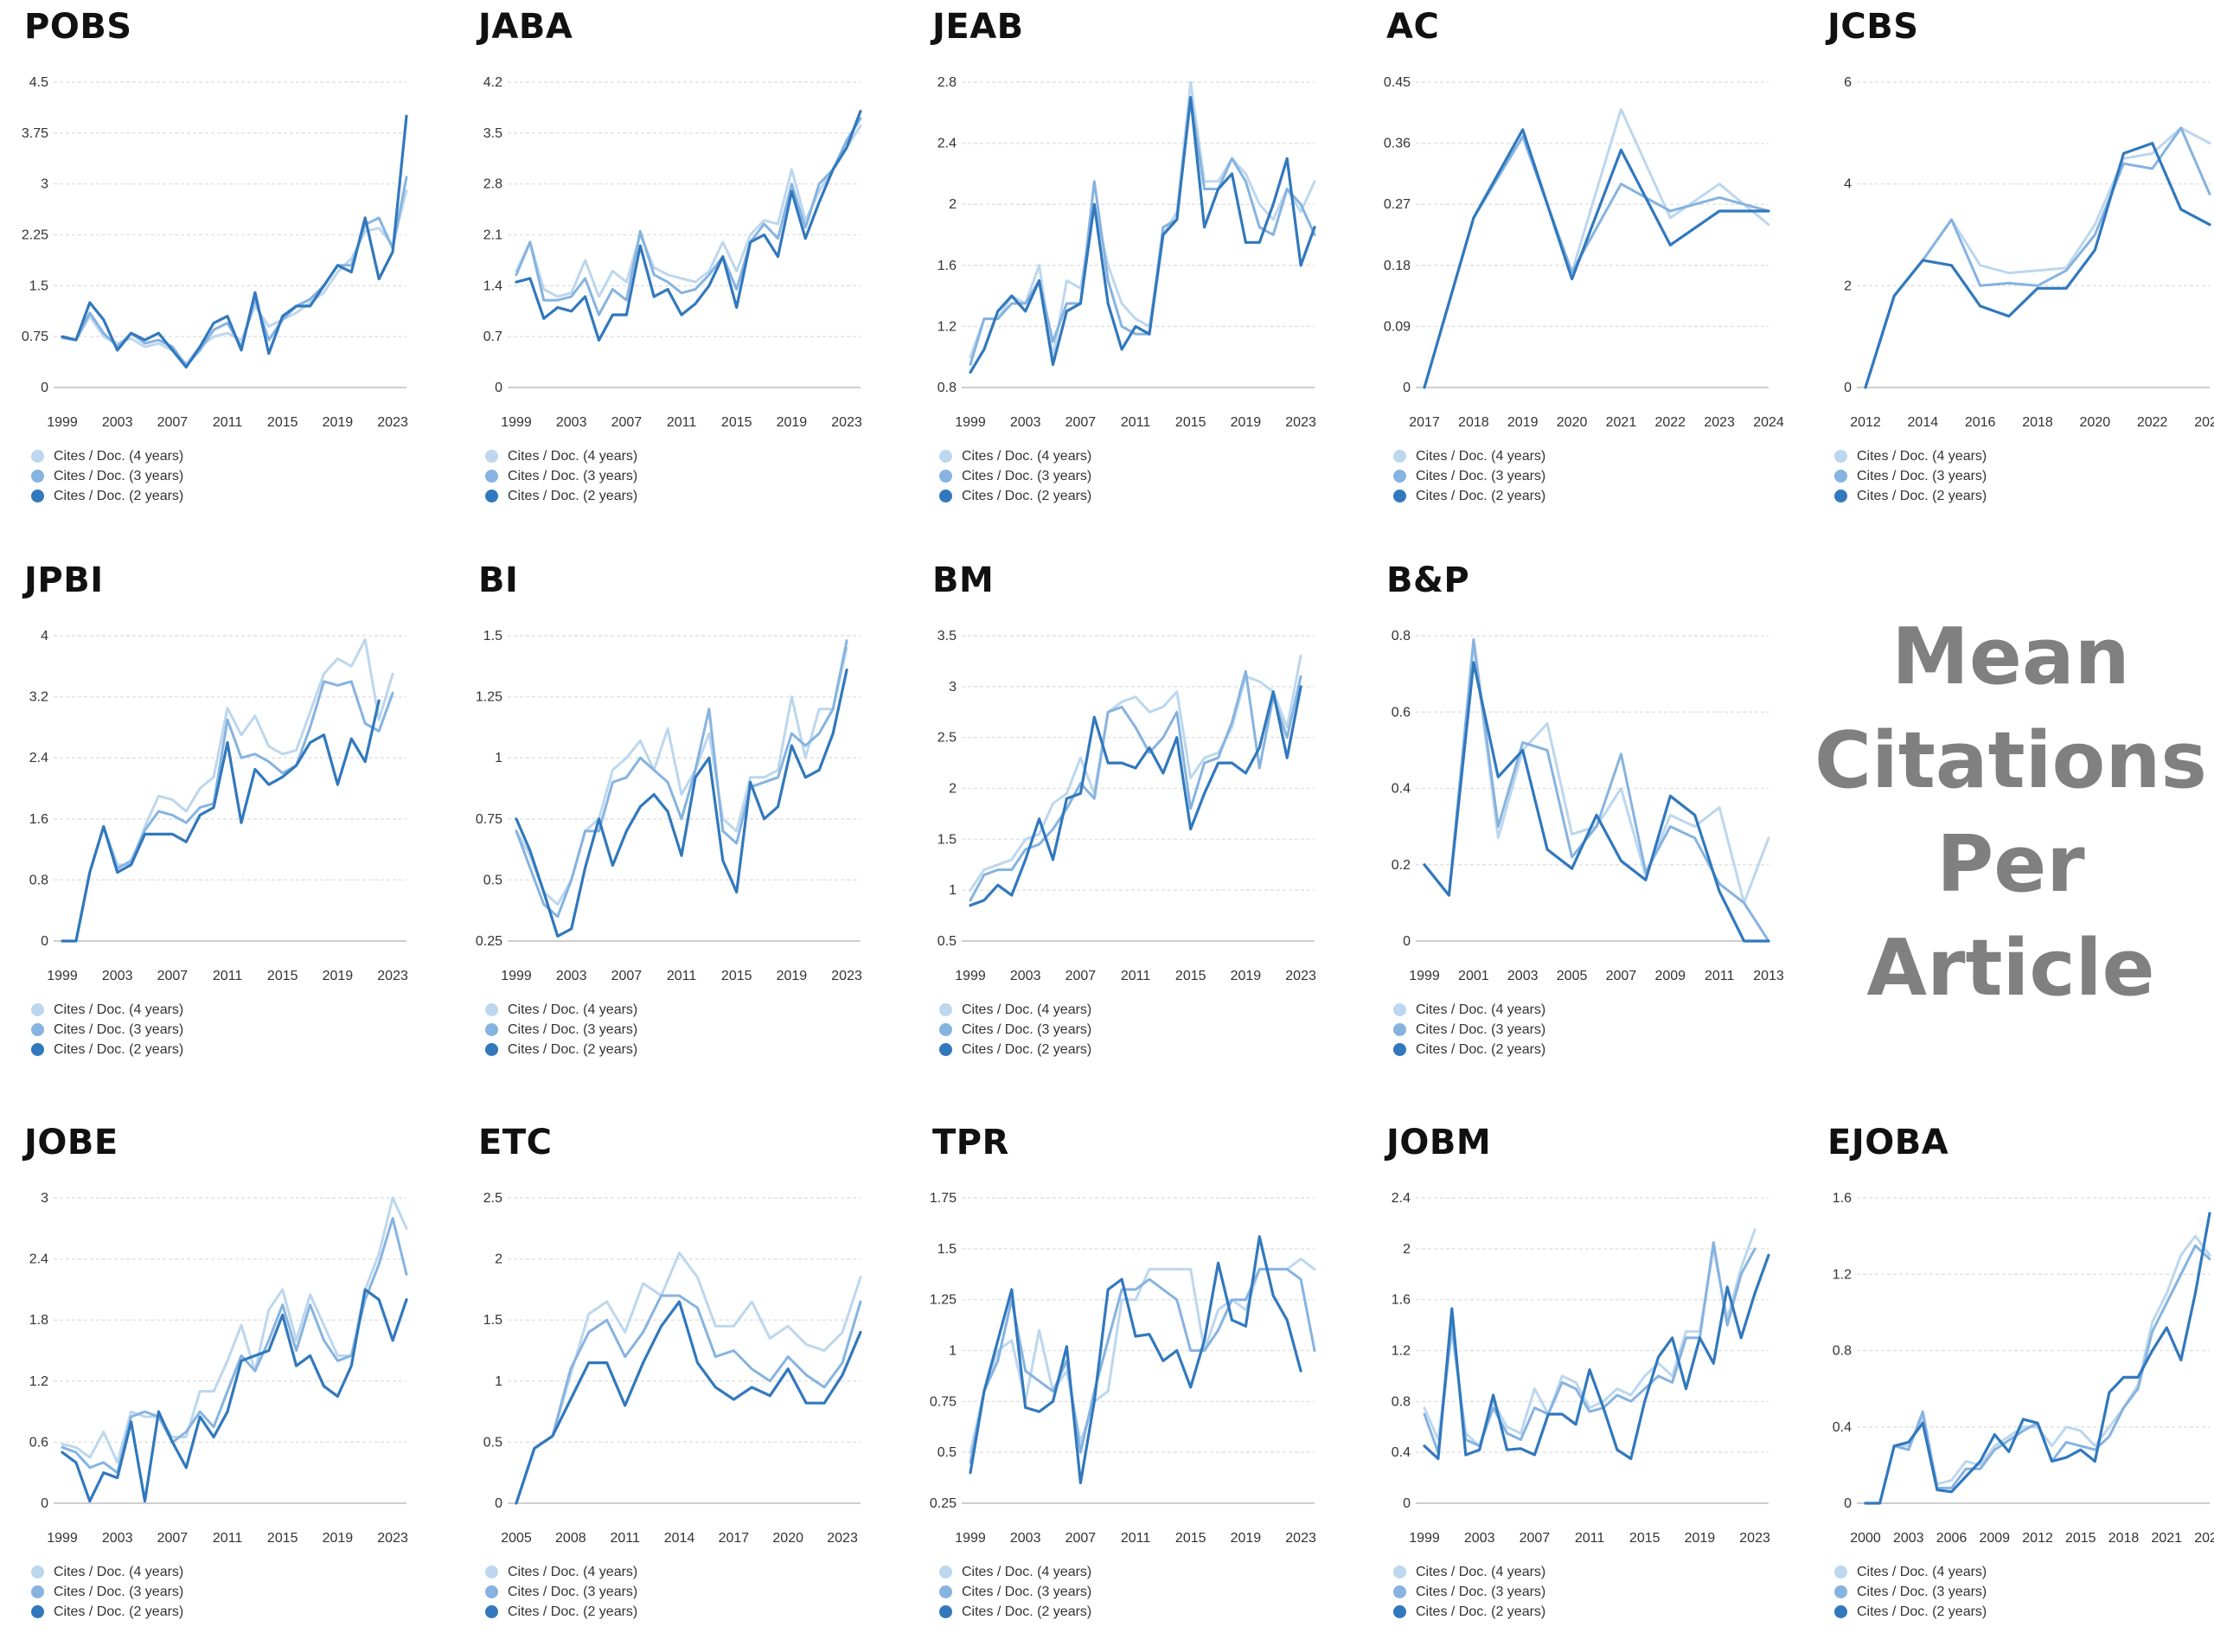  I want to click on page-title-line: Citations, so click(2010, 760).